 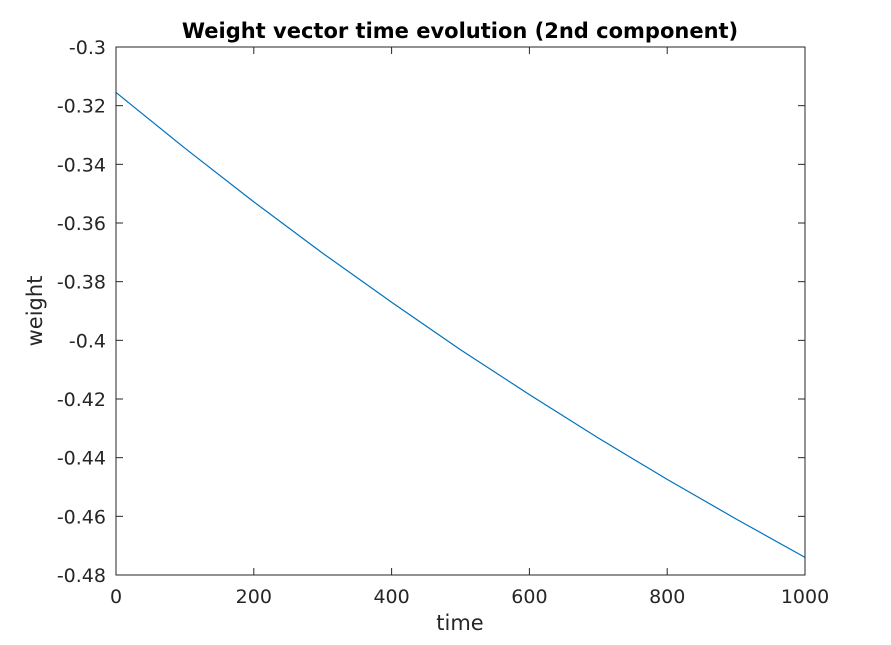 I want to click on x-tick-label: 600, so click(x=529, y=597).